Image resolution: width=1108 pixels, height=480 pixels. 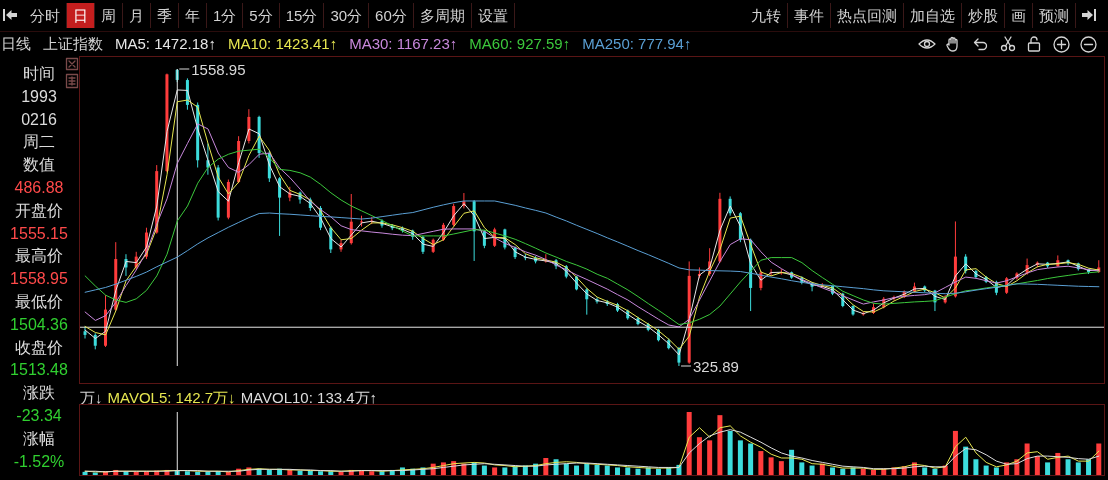 What do you see at coordinates (809, 15) in the screenshot?
I see `text: 事件` at bounding box center [809, 15].